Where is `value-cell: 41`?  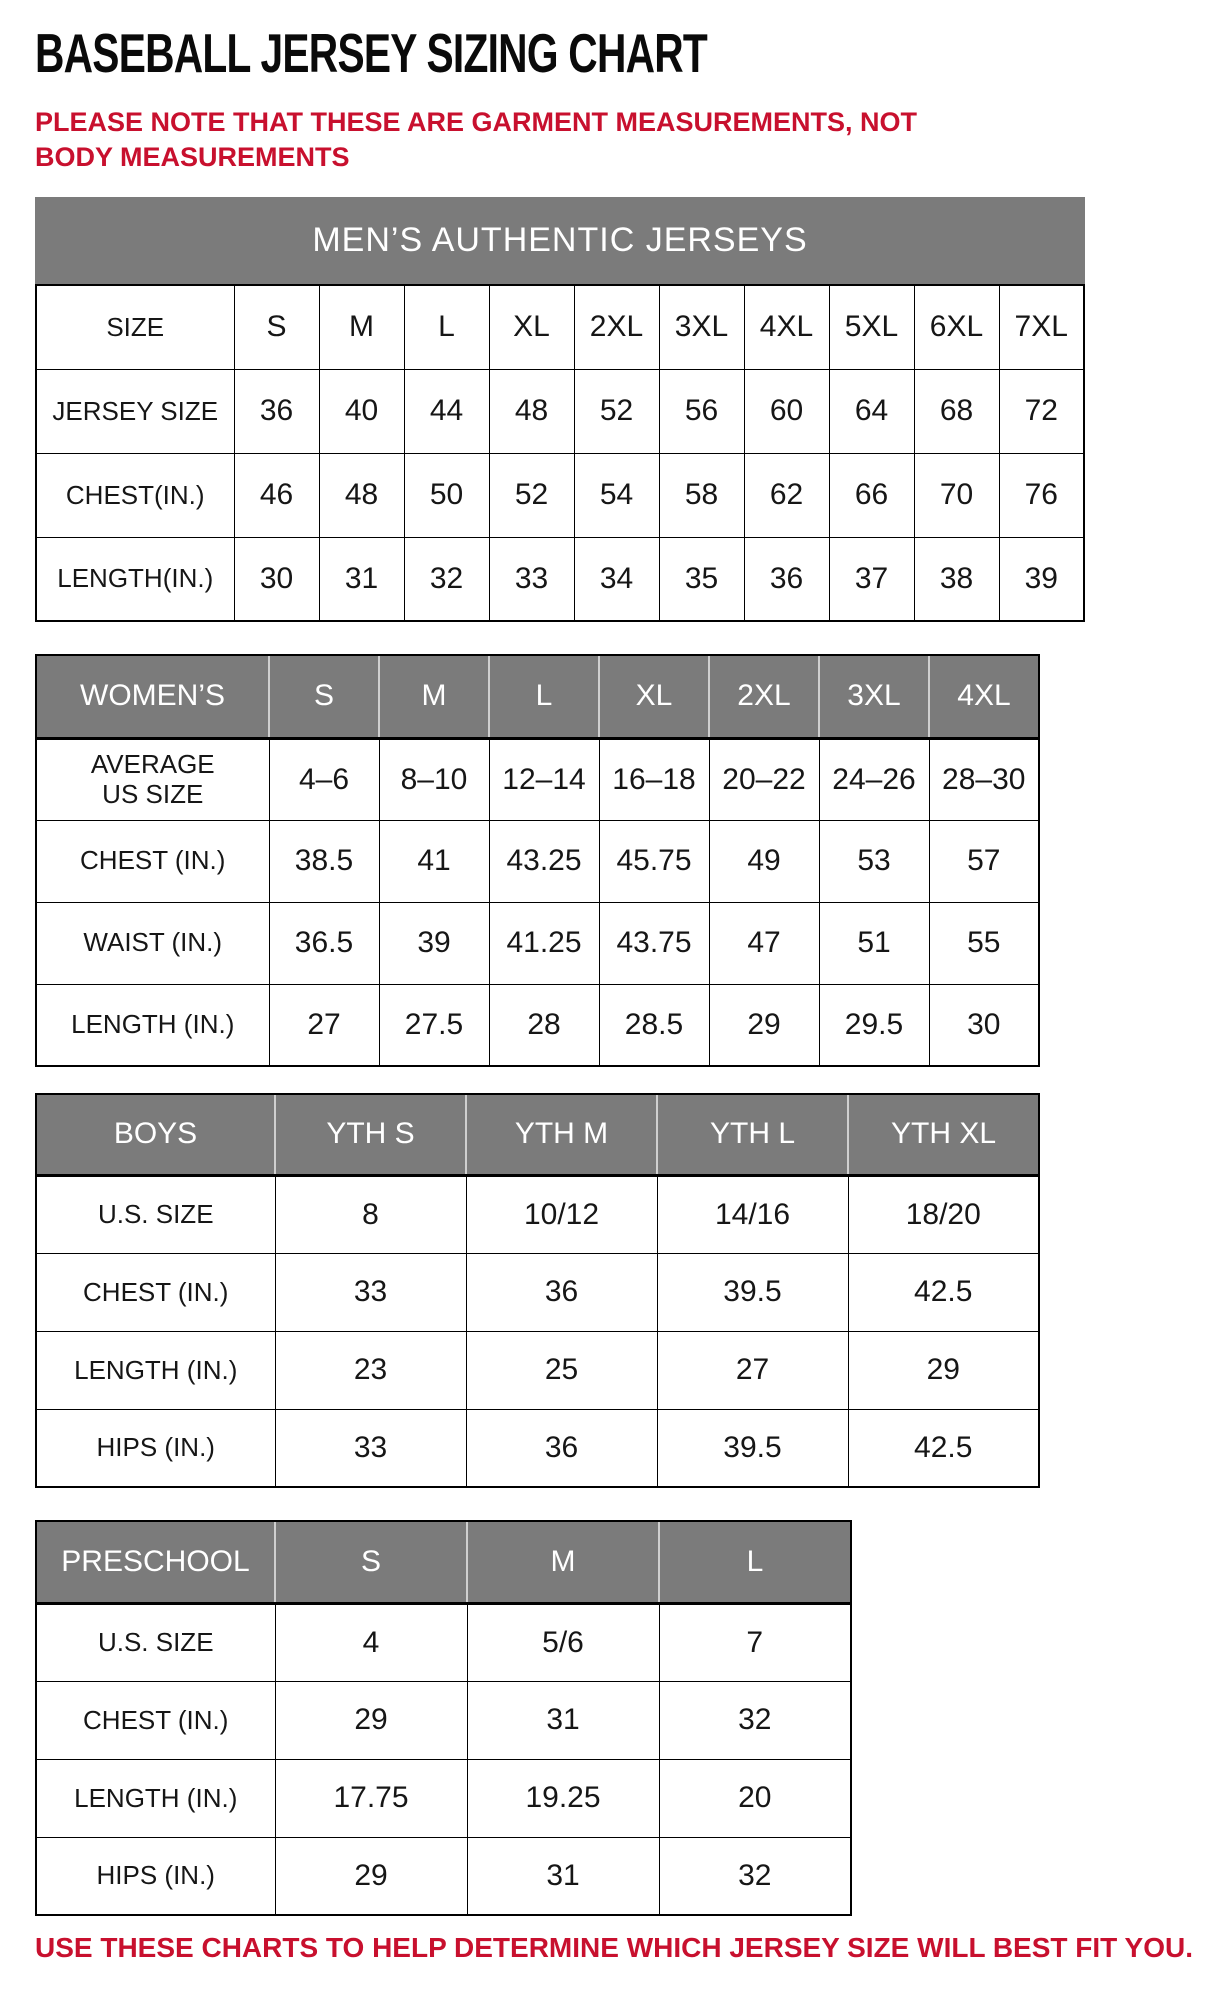
value-cell: 41 is located at coordinates (434, 861).